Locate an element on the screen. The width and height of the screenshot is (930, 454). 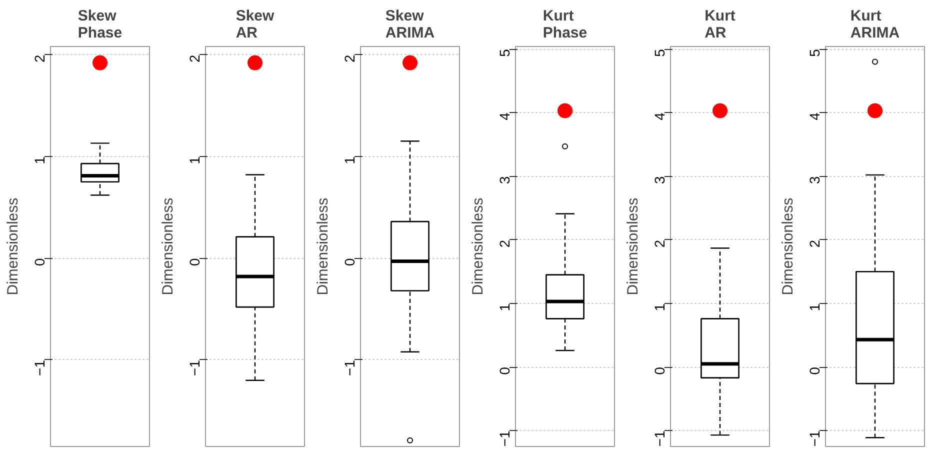
chart-title: Skew AR is located at coordinates (255, 25).